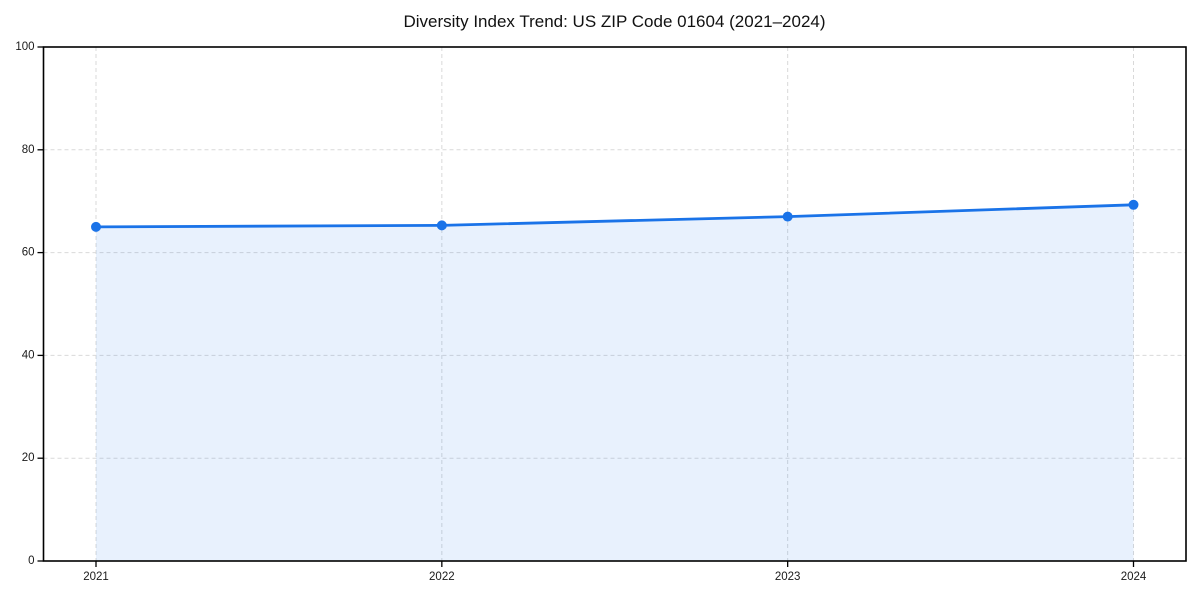 The width and height of the screenshot is (1200, 600). I want to click on y-tick-label: 20, so click(28, 458).